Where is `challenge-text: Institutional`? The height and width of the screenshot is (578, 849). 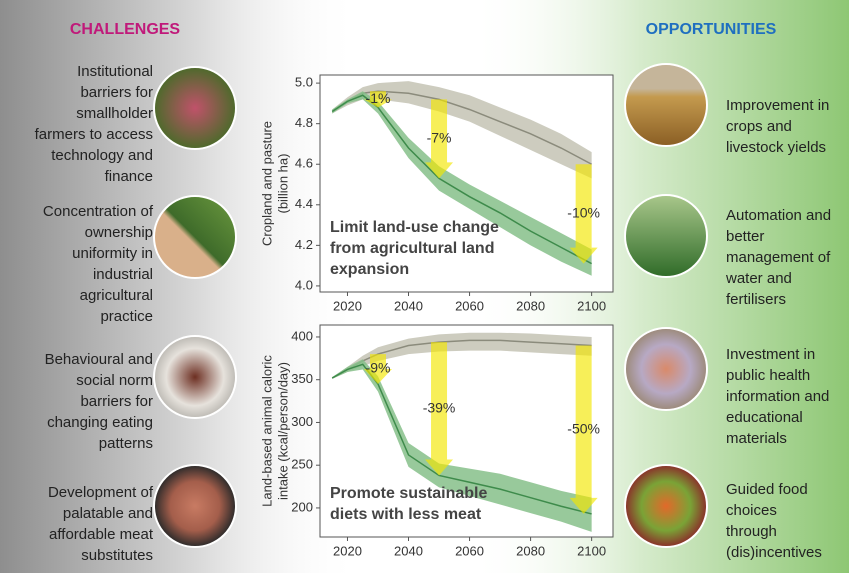 challenge-text: Institutional is located at coordinates (115, 71).